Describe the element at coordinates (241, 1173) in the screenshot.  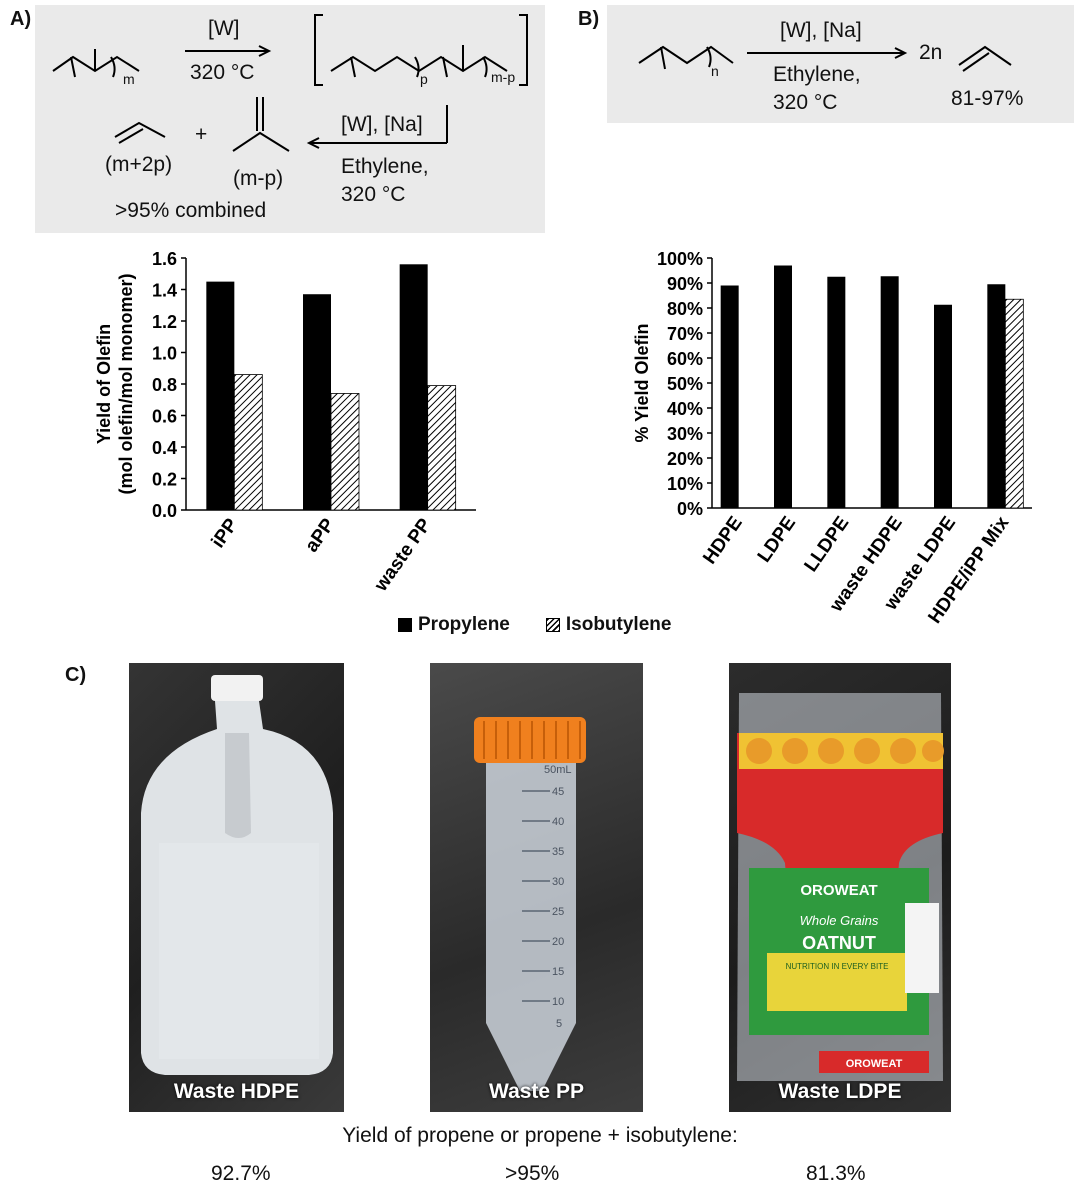
I see `yield-hdpe: 92.7%` at that location.